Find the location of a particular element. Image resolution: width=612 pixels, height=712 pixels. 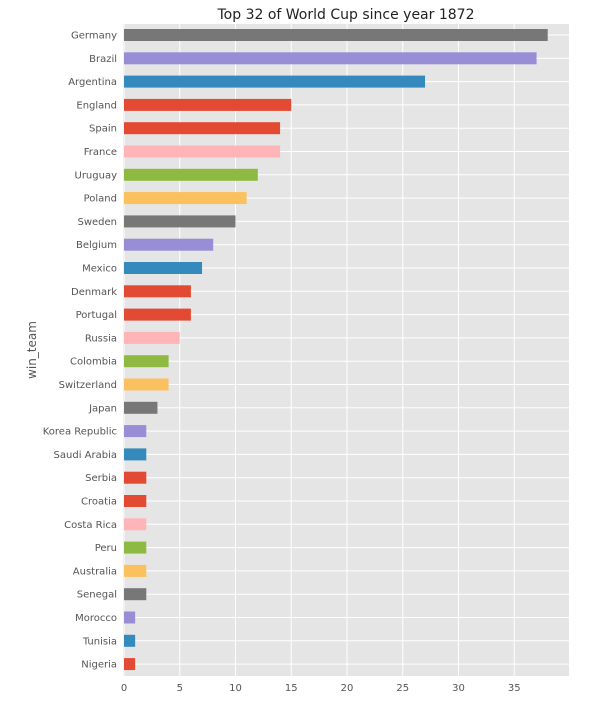

bar-saudi-arabia is located at coordinates (135, 454).